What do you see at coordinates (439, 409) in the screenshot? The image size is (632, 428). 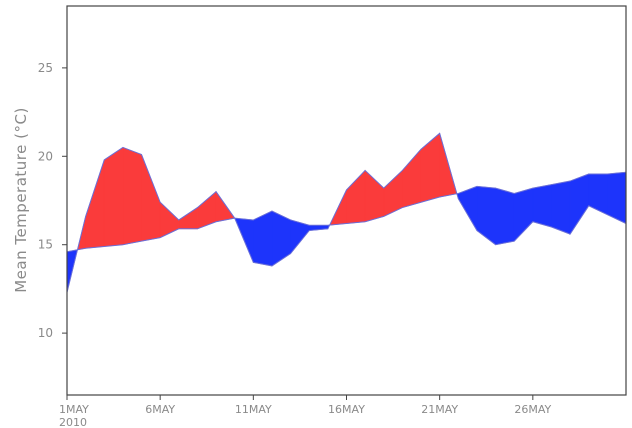 I see `x-tick-label: 21MAY` at bounding box center [439, 409].